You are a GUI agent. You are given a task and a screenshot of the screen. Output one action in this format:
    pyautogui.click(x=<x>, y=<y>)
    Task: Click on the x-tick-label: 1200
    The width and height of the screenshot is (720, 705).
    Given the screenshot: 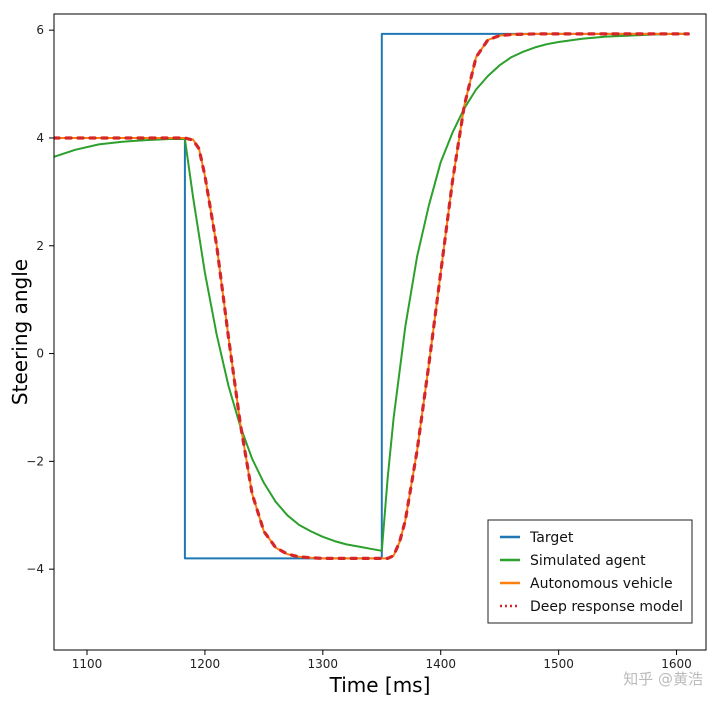 What is the action you would take?
    pyautogui.click(x=205, y=664)
    